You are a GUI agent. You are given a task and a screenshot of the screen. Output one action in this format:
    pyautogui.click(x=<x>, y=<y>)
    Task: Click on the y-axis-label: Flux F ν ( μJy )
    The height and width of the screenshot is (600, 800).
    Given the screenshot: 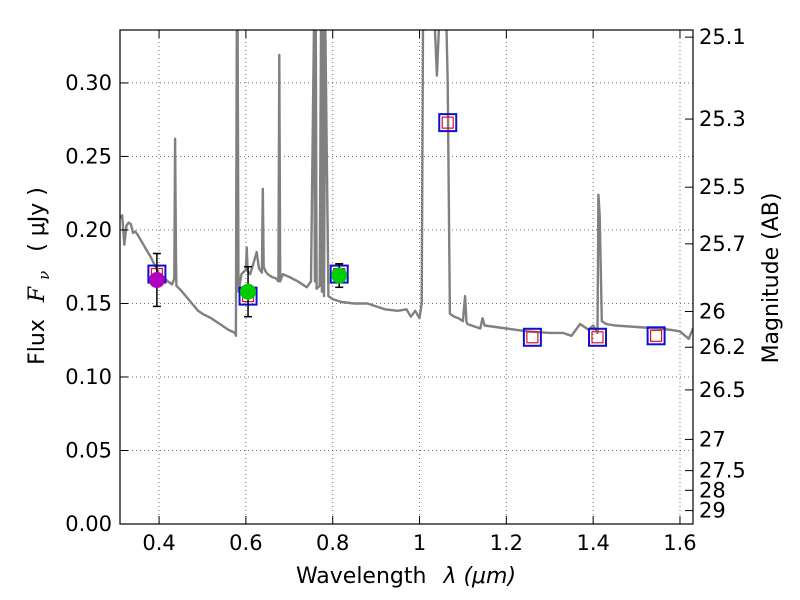 What is the action you would take?
    pyautogui.click(x=40, y=276)
    